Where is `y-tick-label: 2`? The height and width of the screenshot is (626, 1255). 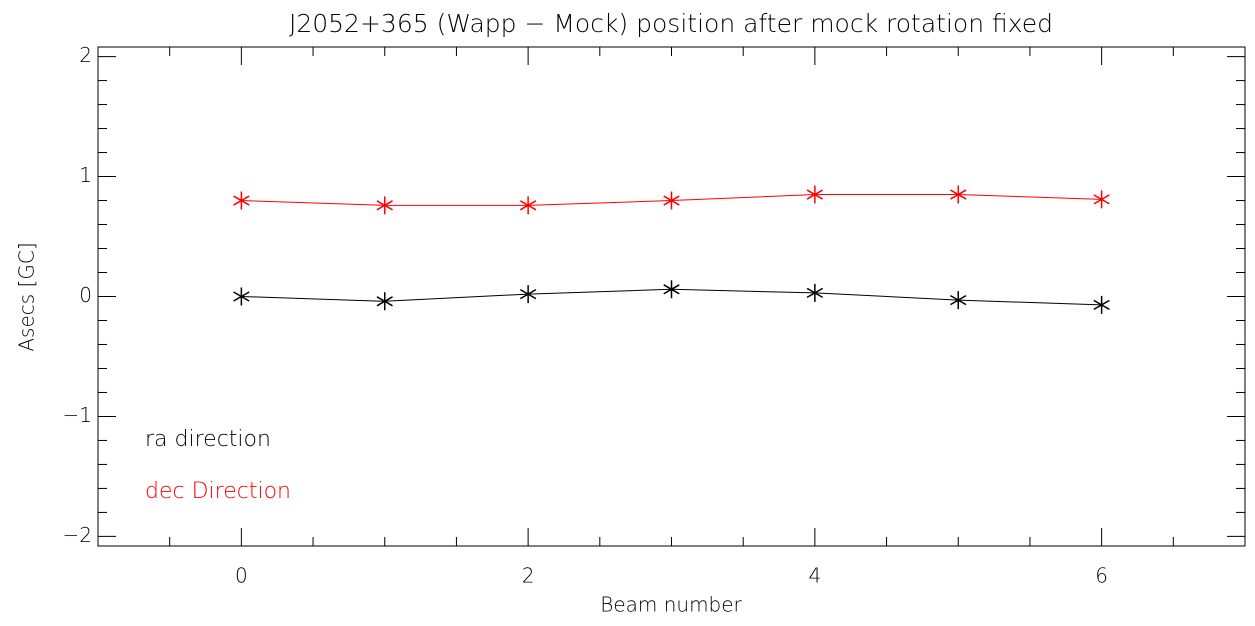
y-tick-label: 2 is located at coordinates (85, 55).